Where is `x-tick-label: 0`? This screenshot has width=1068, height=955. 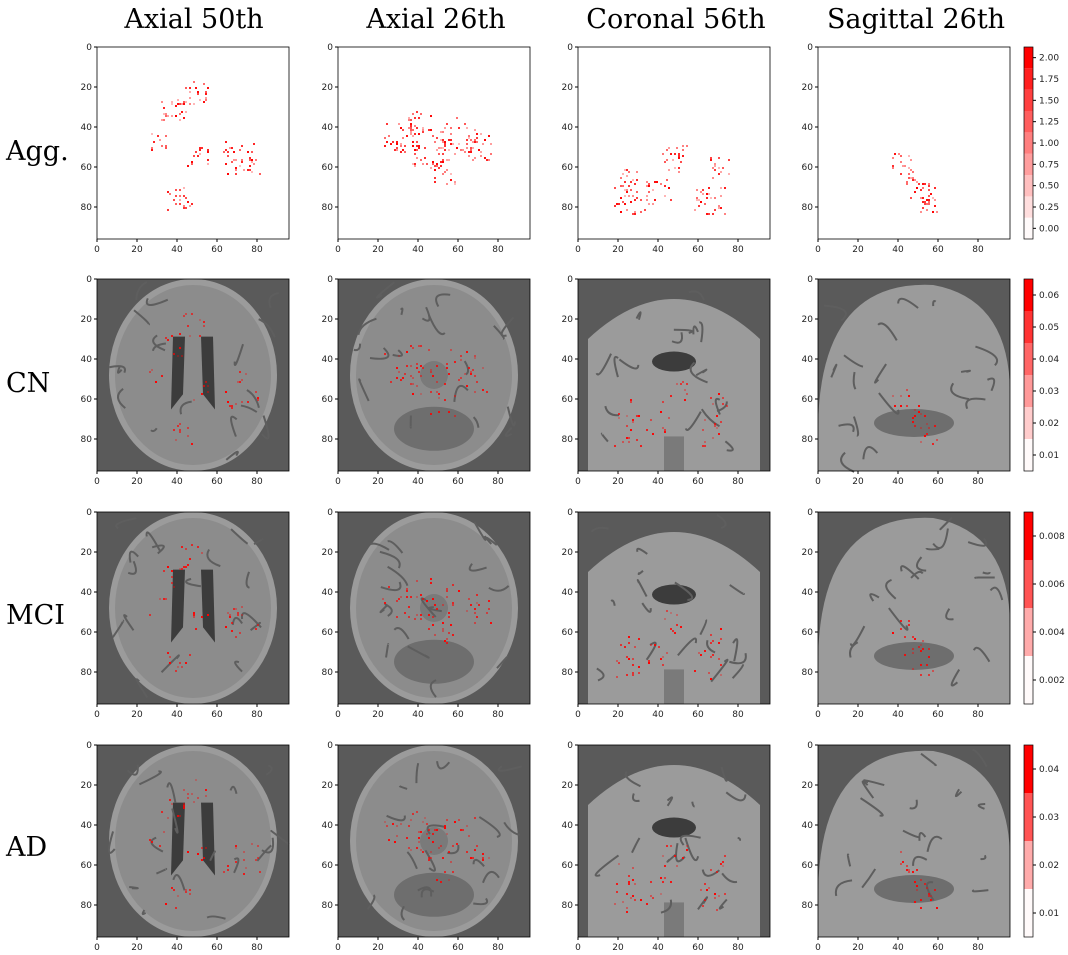
x-tick-label: 0 is located at coordinates (338, 715).